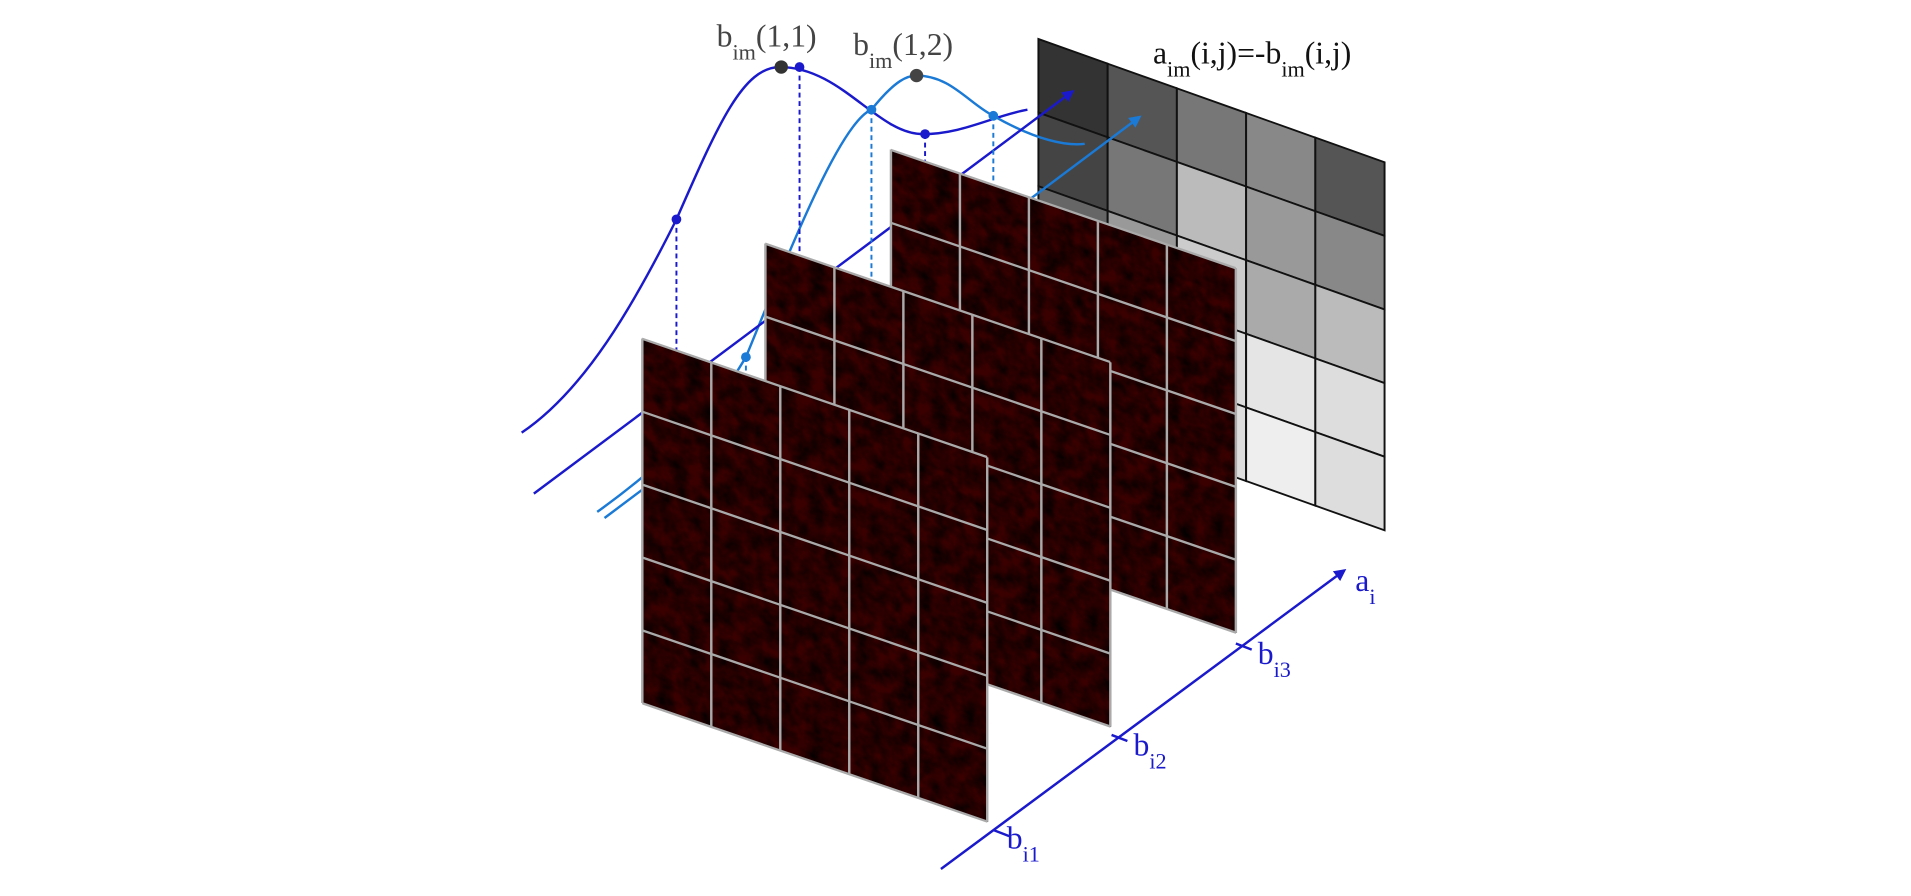  Describe the element at coordinates (835, 211) in the screenshot. I see `points` at that location.